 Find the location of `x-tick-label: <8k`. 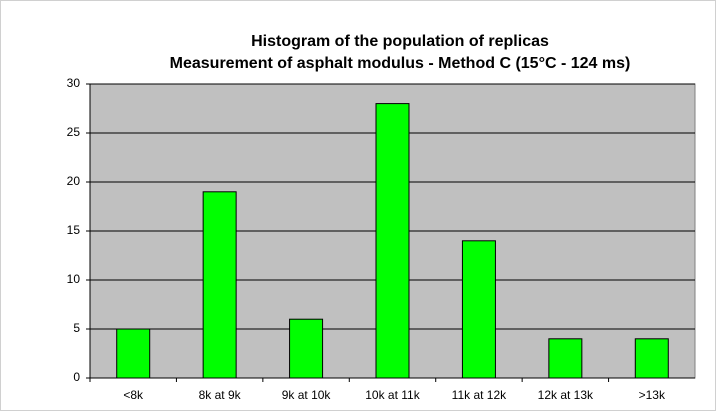

x-tick-label: <8k is located at coordinates (133, 395).